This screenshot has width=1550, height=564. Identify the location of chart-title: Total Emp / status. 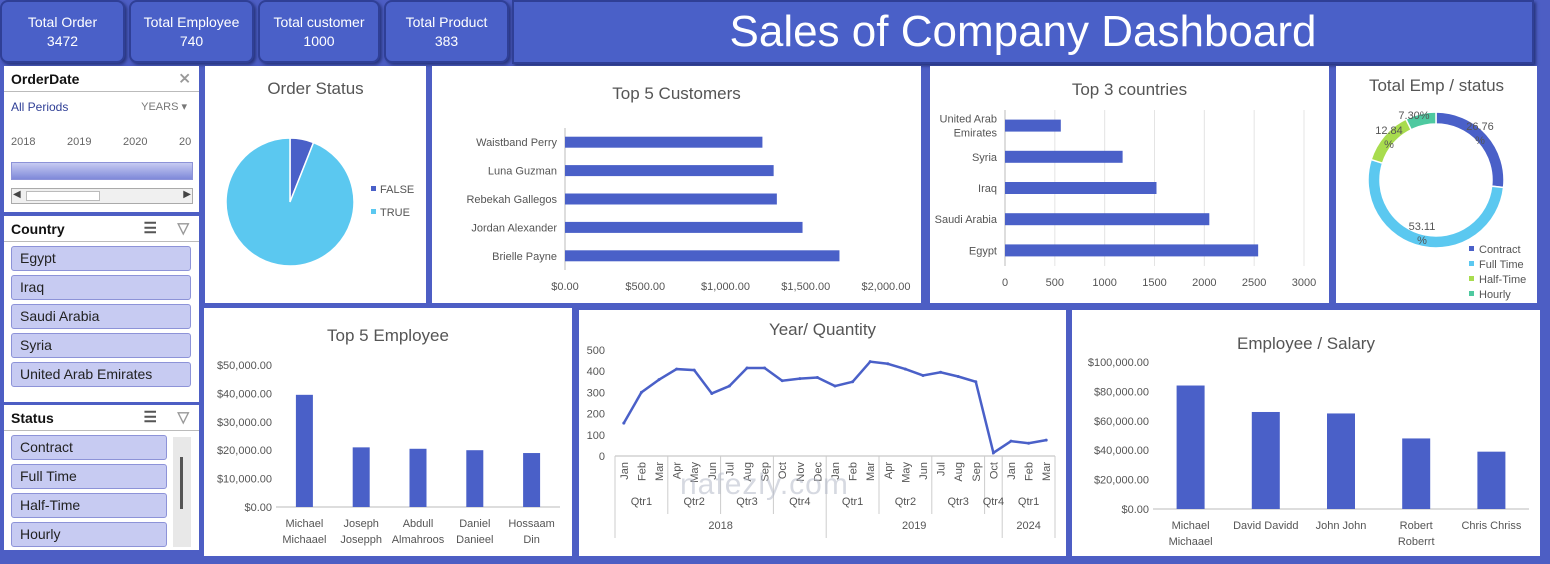
(1436, 85).